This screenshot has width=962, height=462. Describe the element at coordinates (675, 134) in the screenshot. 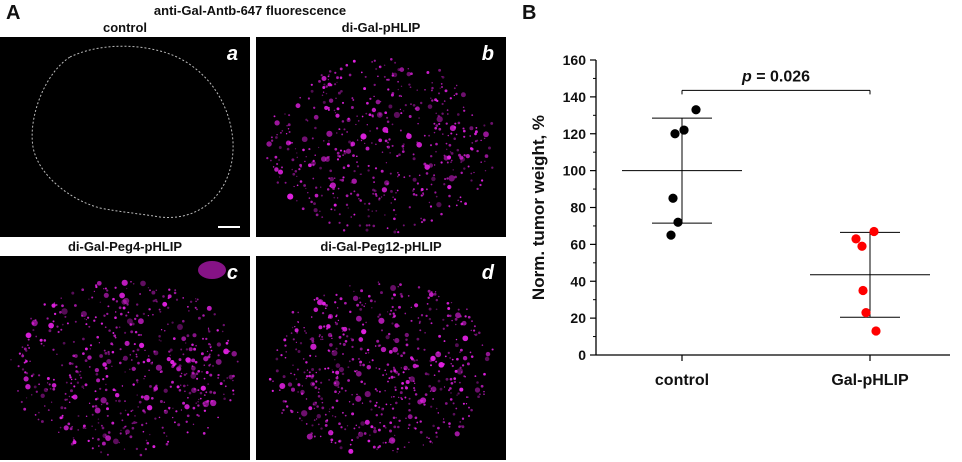

I see `data-point` at that location.